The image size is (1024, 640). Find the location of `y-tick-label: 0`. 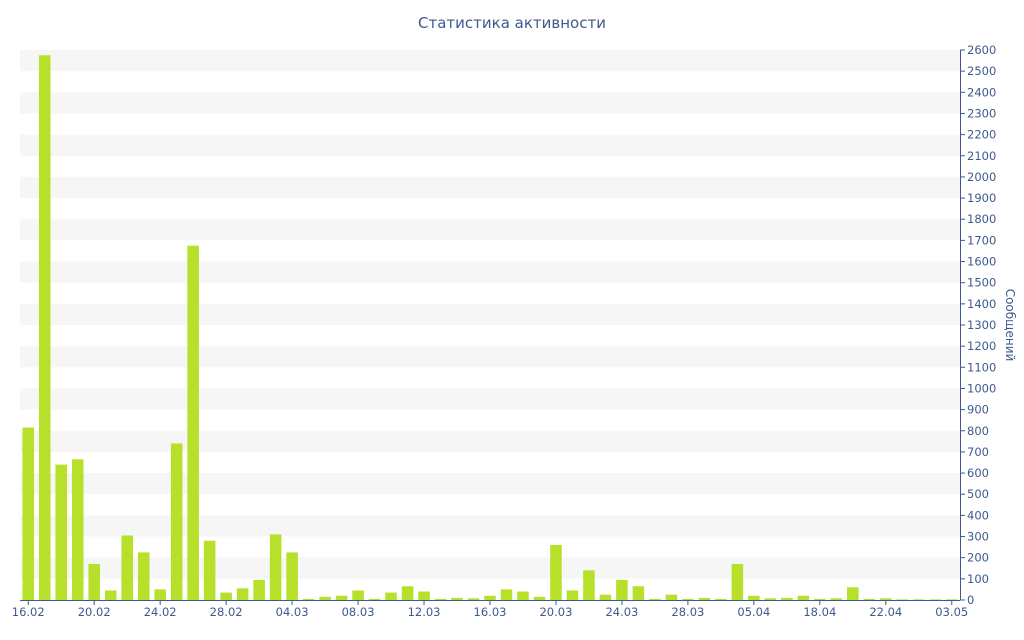

y-tick-label: 0 is located at coordinates (970, 600).